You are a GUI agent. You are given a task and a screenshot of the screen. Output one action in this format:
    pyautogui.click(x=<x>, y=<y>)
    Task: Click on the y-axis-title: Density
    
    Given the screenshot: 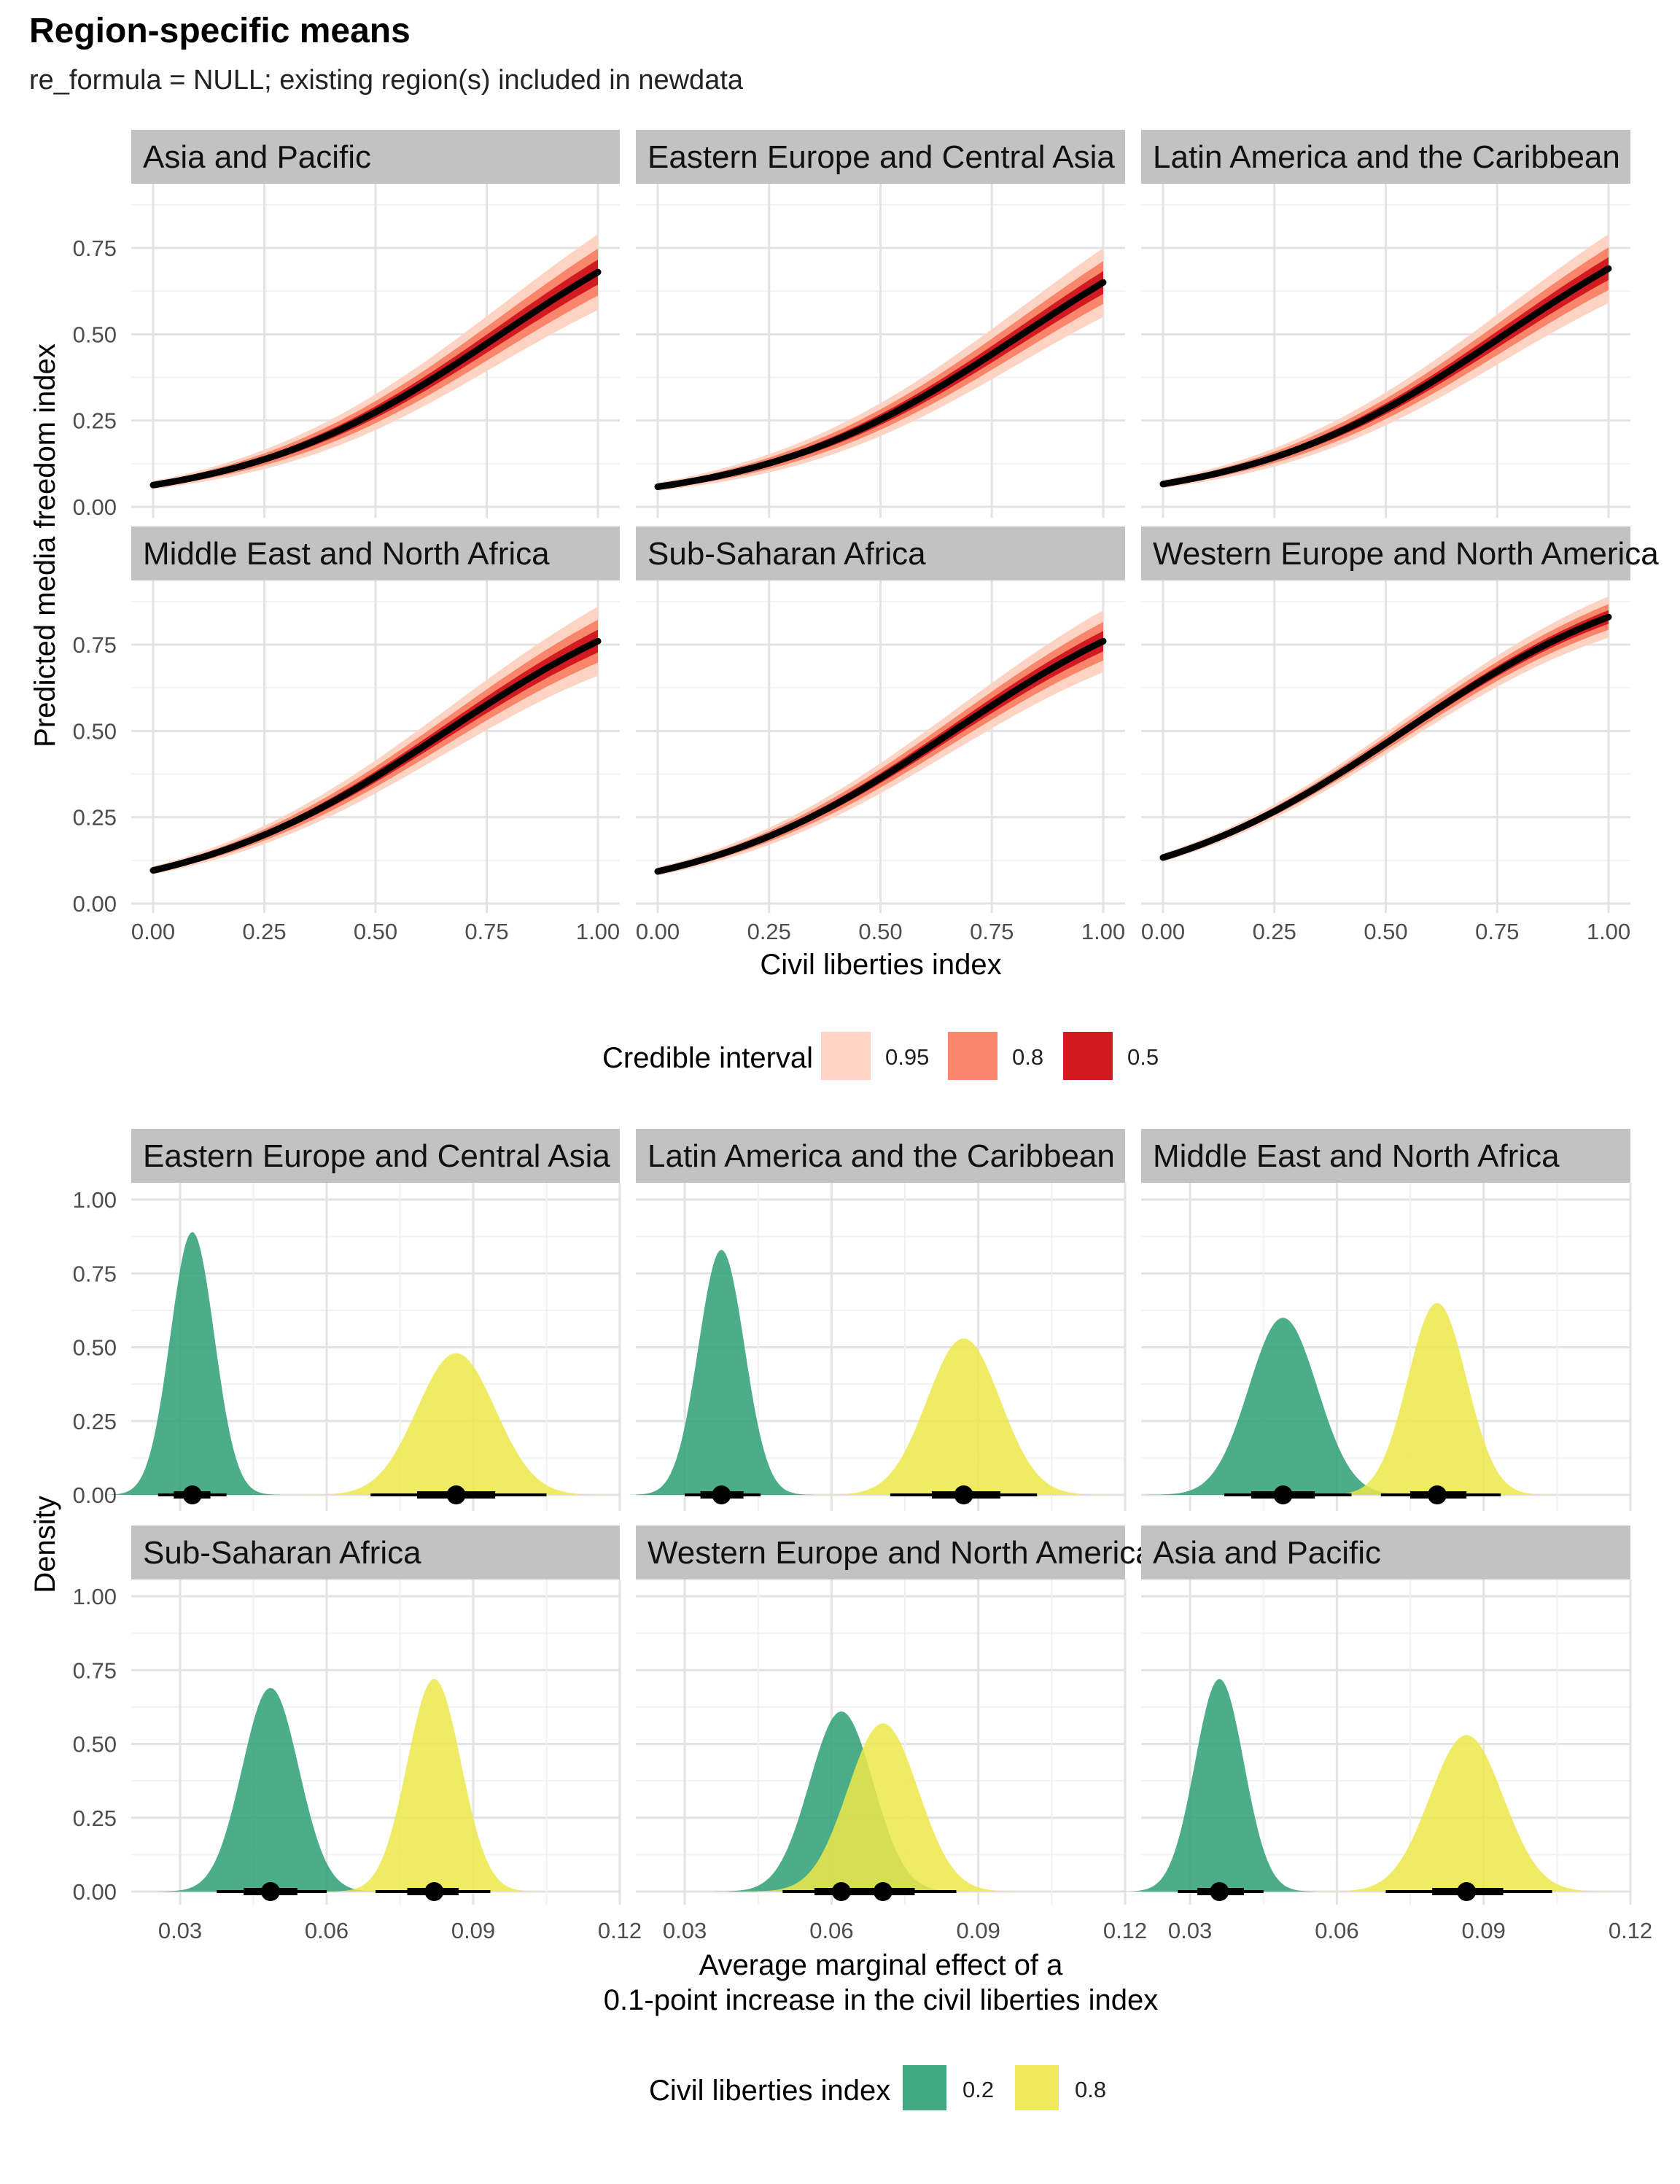 What is the action you would take?
    pyautogui.click(x=45, y=1544)
    